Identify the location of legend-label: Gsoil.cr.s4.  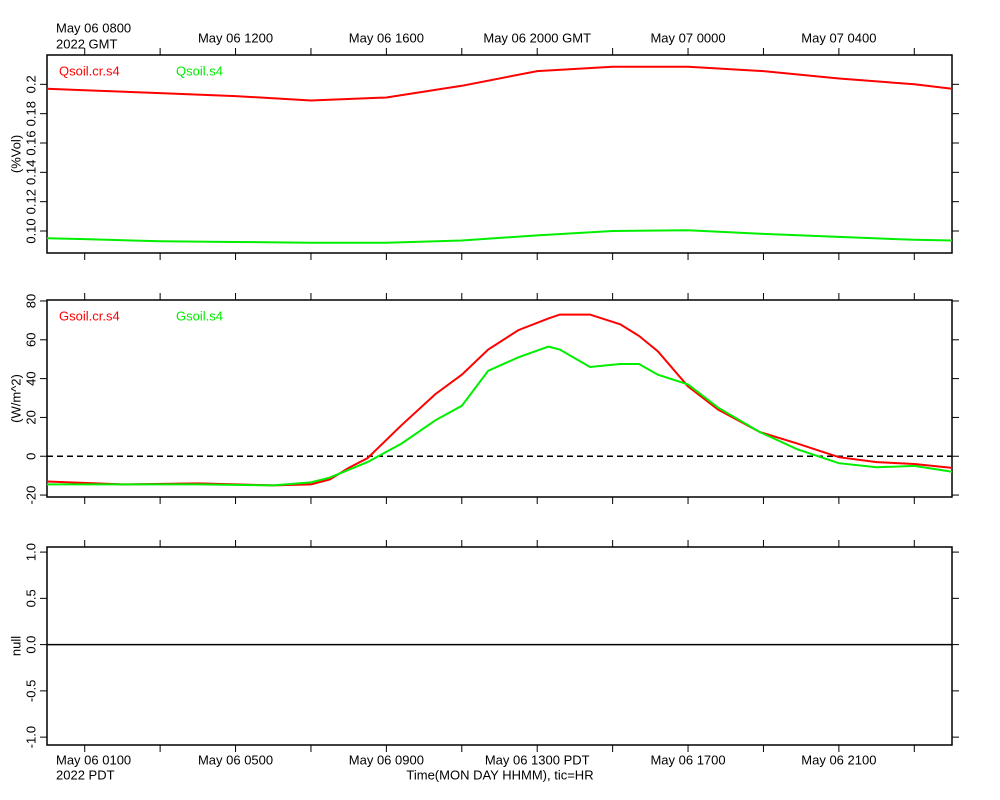
(89, 315).